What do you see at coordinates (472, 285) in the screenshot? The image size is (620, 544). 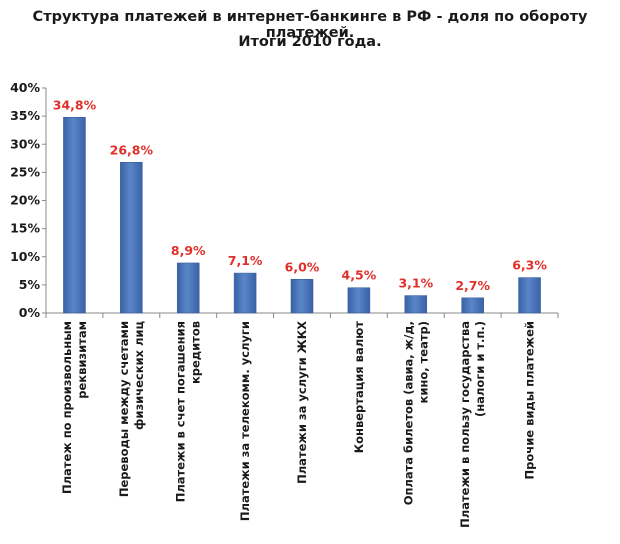 I see `data-label: 2,7%` at bounding box center [472, 285].